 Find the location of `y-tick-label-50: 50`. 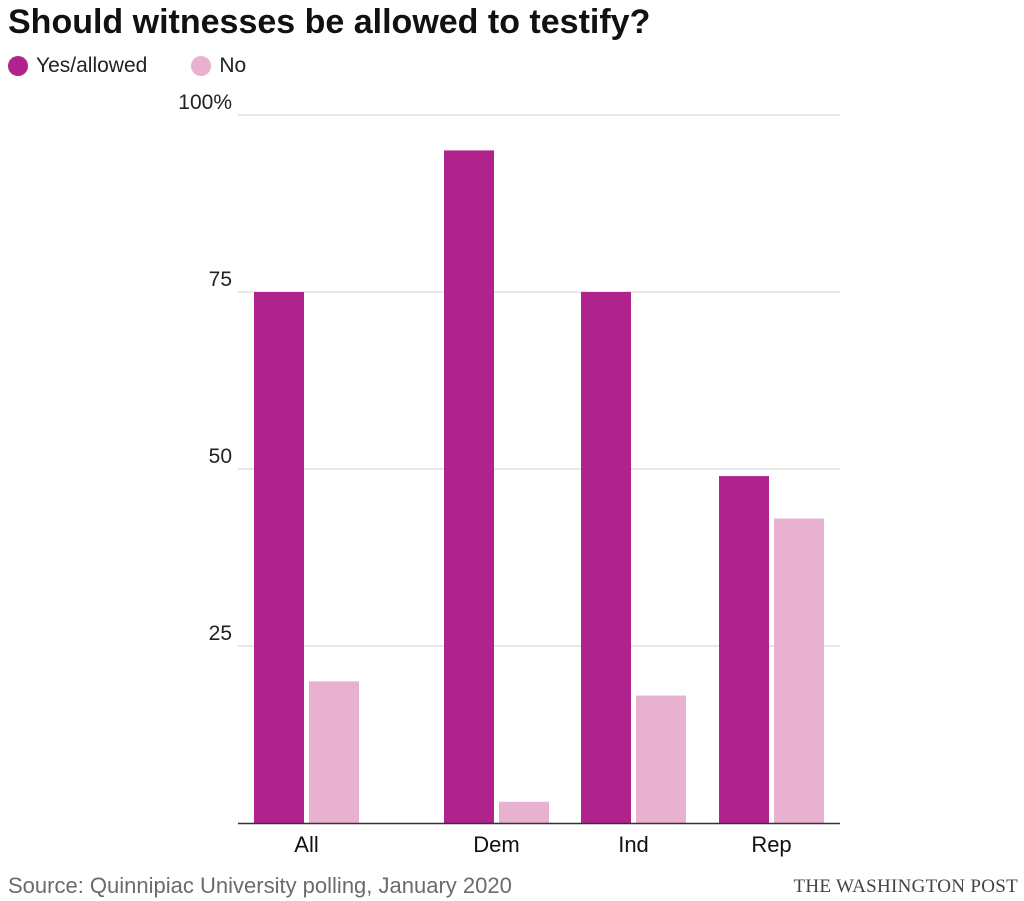

y-tick-label-50: 50 is located at coordinates (220, 456).